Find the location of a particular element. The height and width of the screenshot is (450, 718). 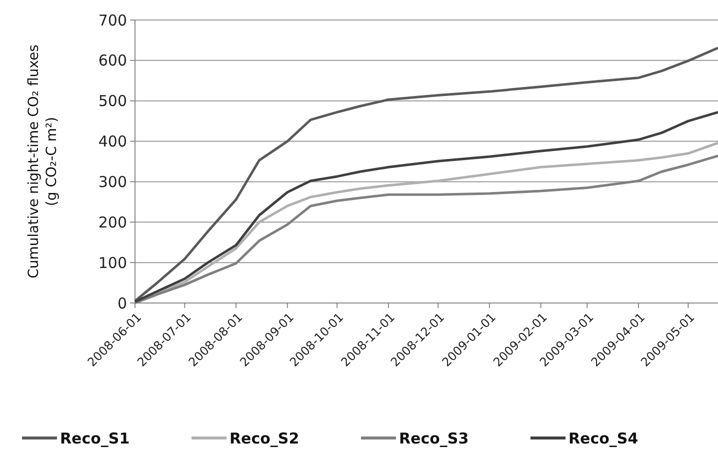

legend-label: Reco_S1 is located at coordinates (95, 438).